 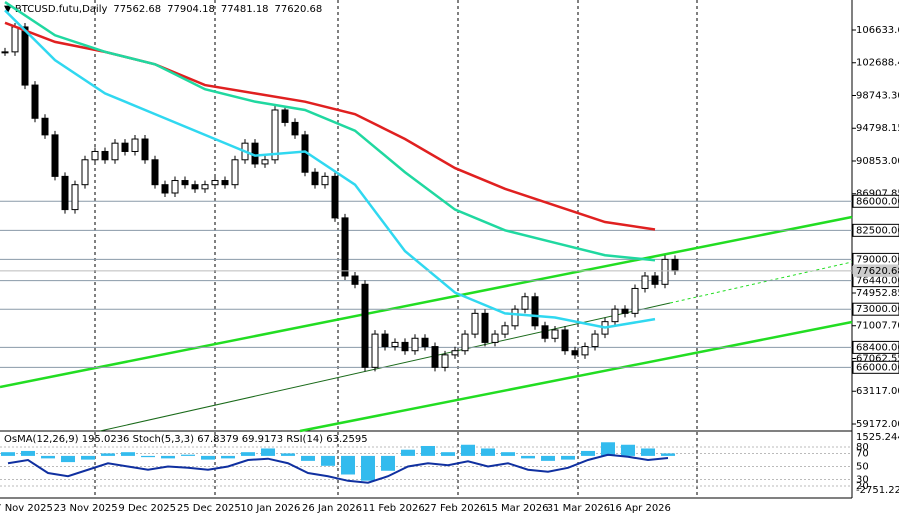 I want to click on x-tick-label: 9 Dec 2025, so click(x=147, y=508).